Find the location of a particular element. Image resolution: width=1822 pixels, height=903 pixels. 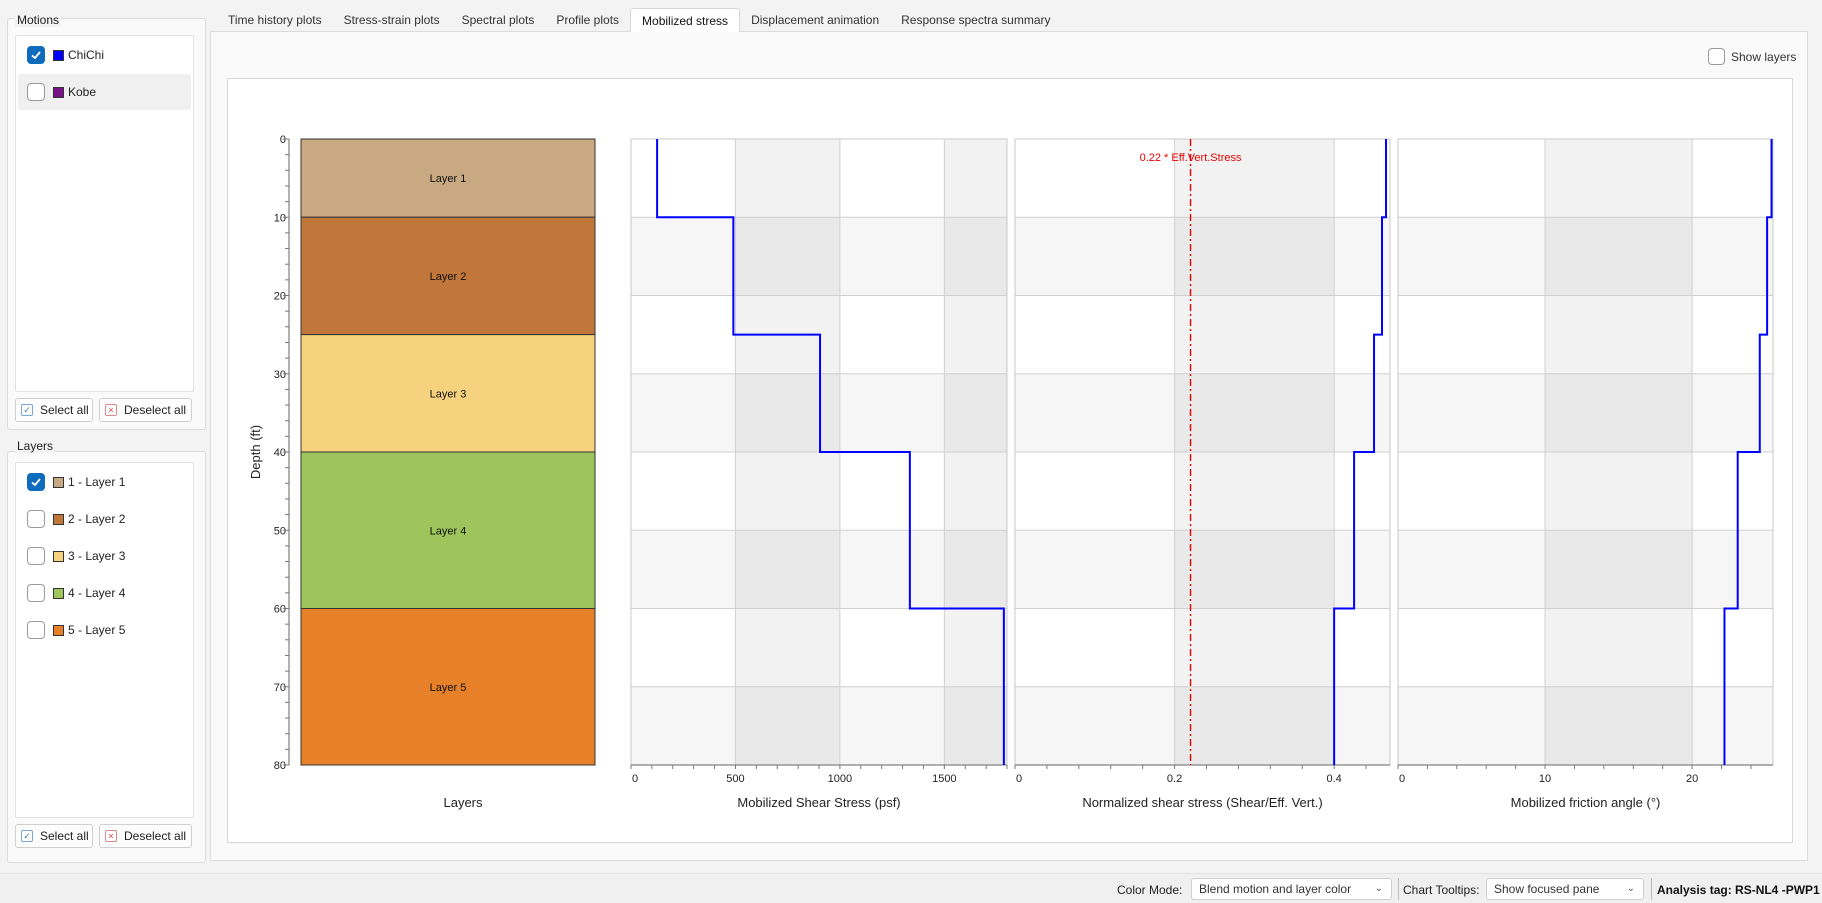

layer-block-label: Layer 2 is located at coordinates (448, 277).